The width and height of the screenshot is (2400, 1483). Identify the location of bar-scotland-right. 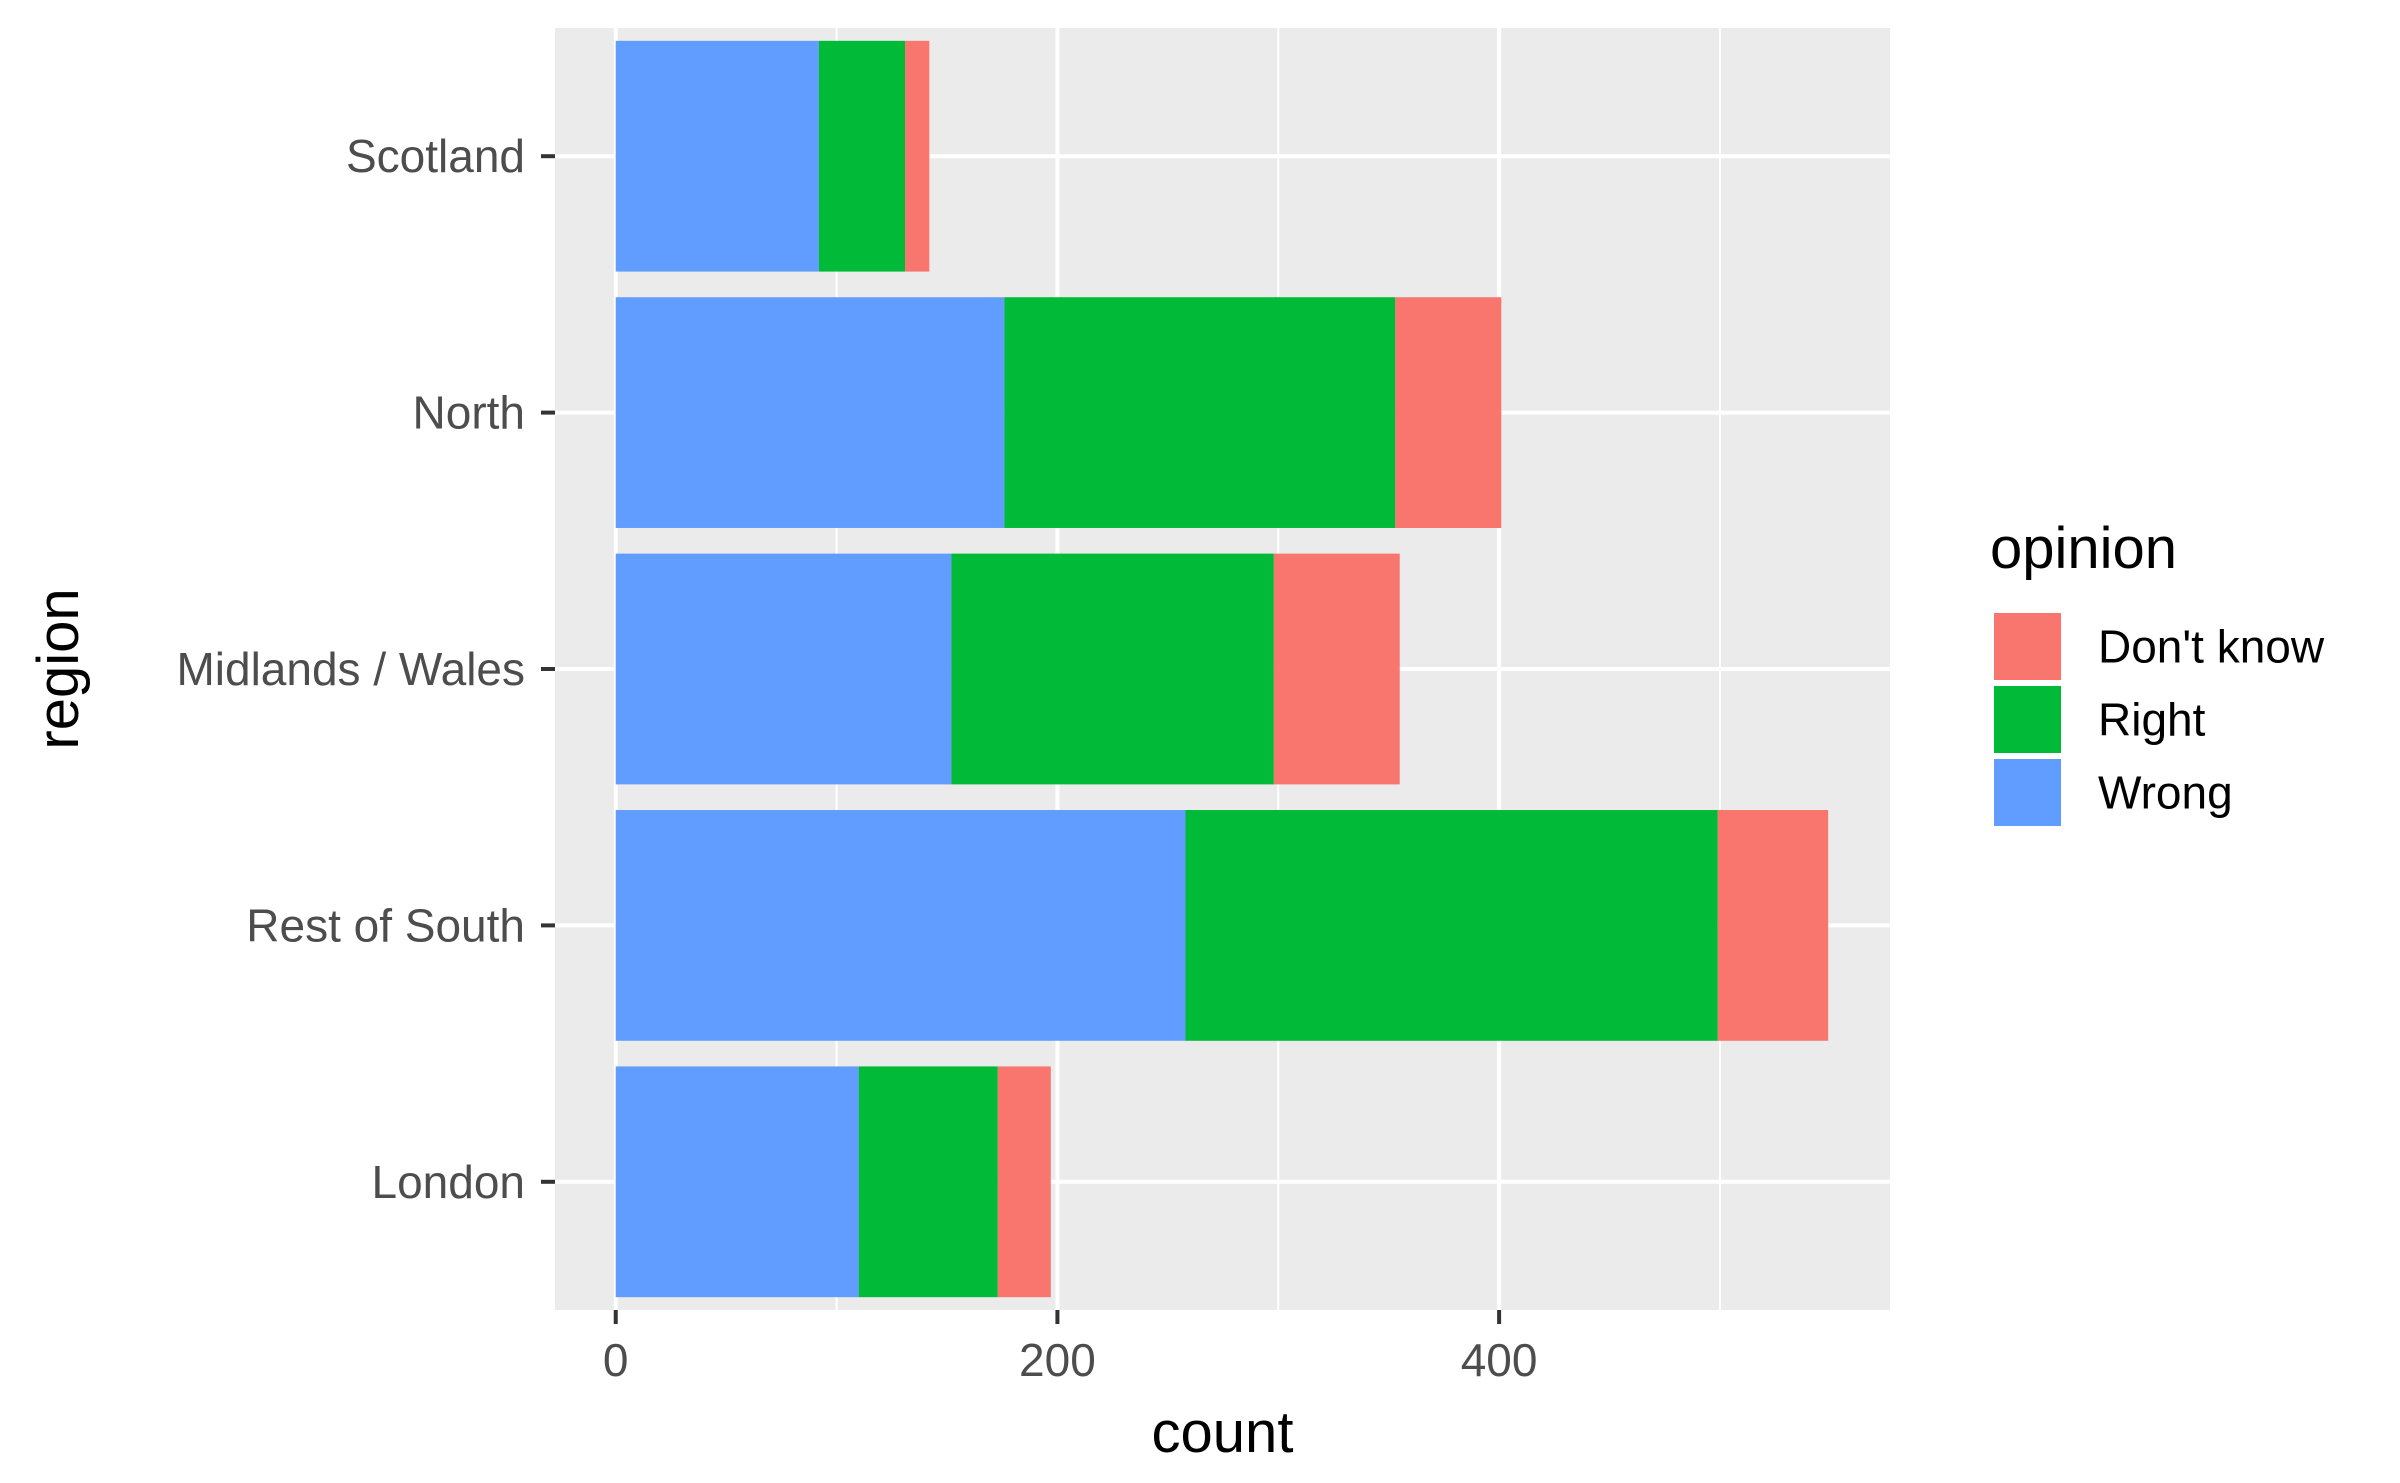
(862, 156).